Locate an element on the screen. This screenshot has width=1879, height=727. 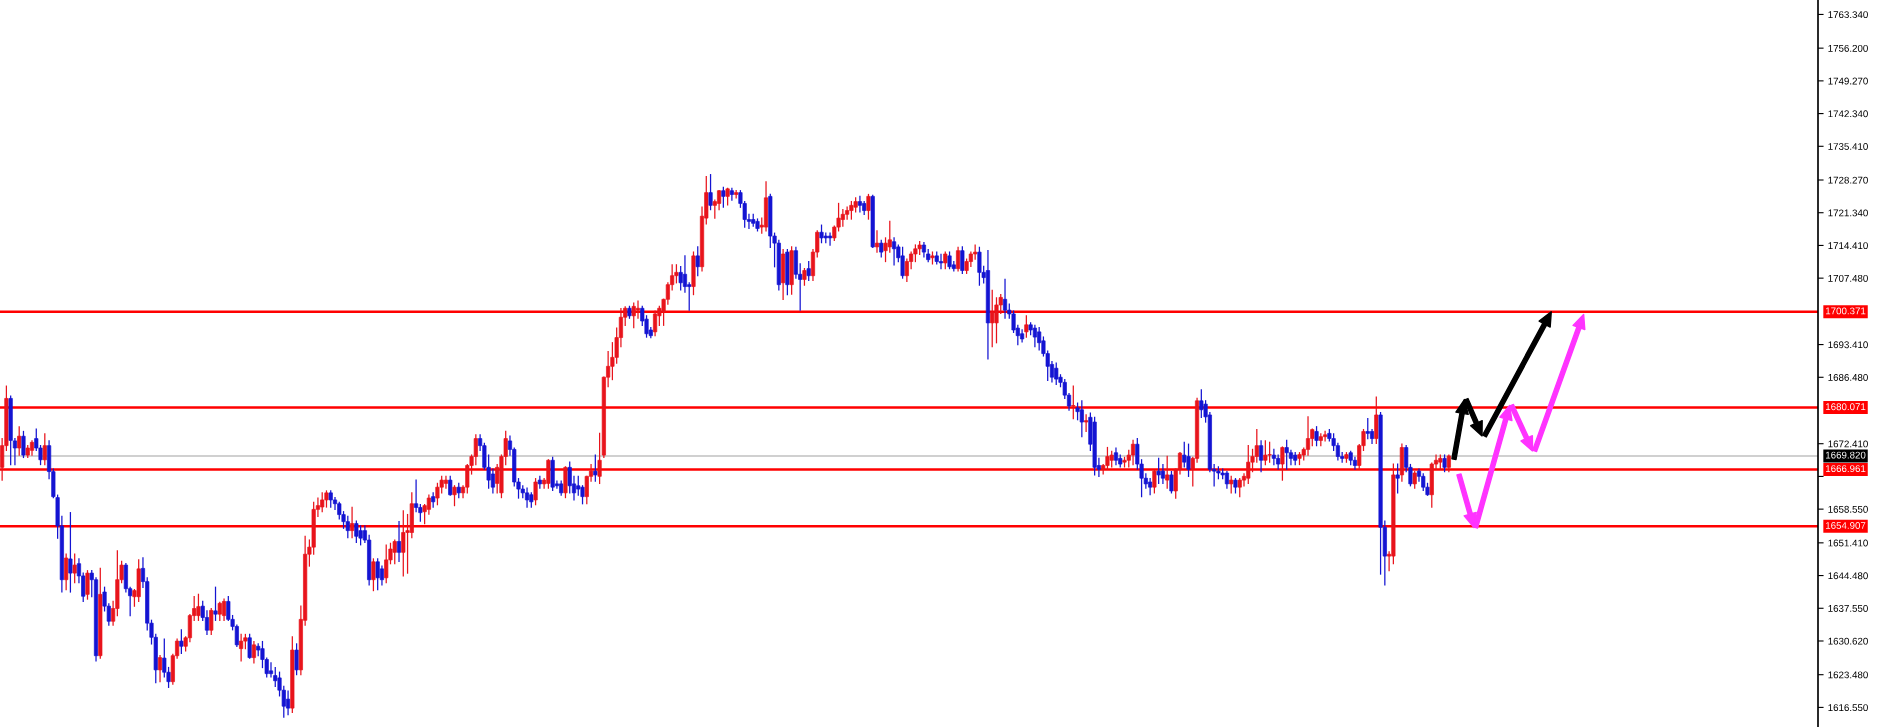
y-tick-label: 1728.270 is located at coordinates (1848, 180).